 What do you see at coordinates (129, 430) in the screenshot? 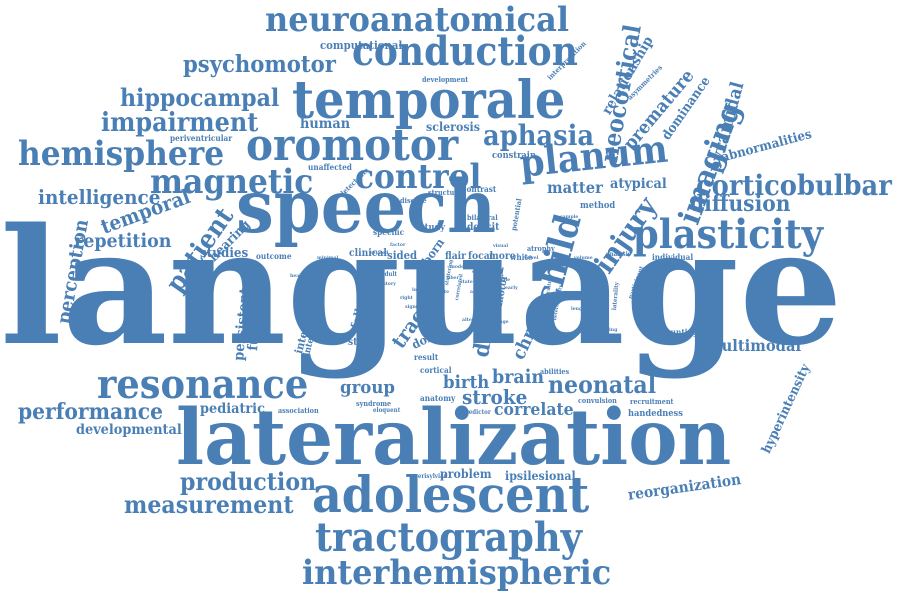
I see `word-developmental: developmental` at bounding box center [129, 430].